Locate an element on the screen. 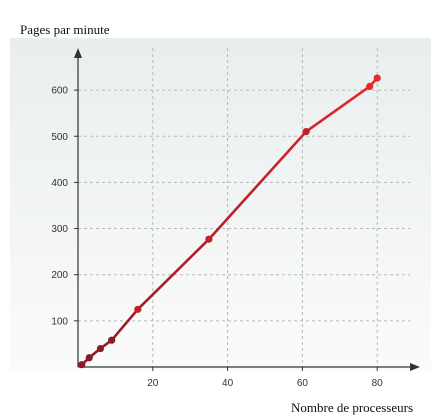 The width and height of the screenshot is (435, 418). x-axis-arrow-icon is located at coordinates (415, 367).